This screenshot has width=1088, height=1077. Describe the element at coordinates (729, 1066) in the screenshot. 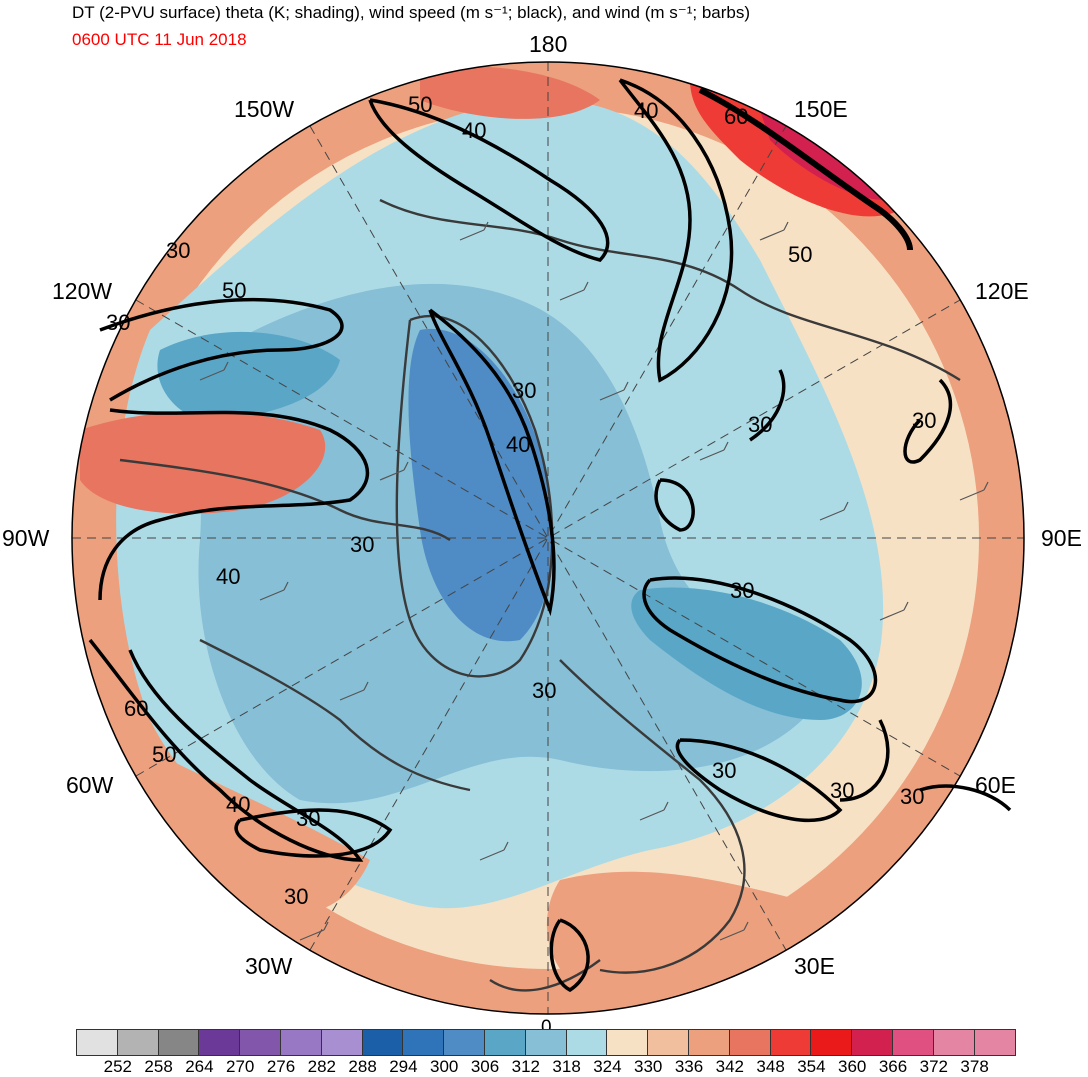

I see `colorbar-tick-label: 342` at that location.